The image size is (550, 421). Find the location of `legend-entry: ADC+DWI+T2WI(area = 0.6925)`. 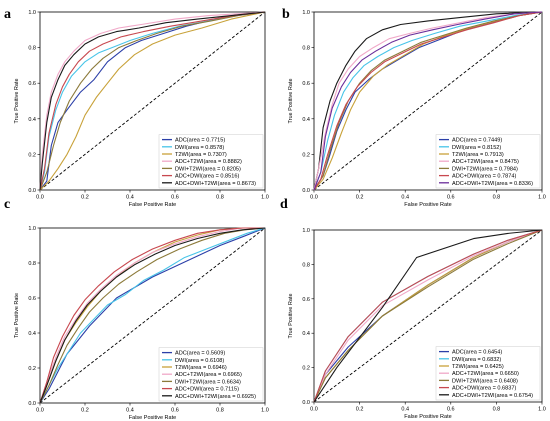

legend-entry: ADC+DWI+T2WI(area = 0.6925) is located at coordinates (215, 397).